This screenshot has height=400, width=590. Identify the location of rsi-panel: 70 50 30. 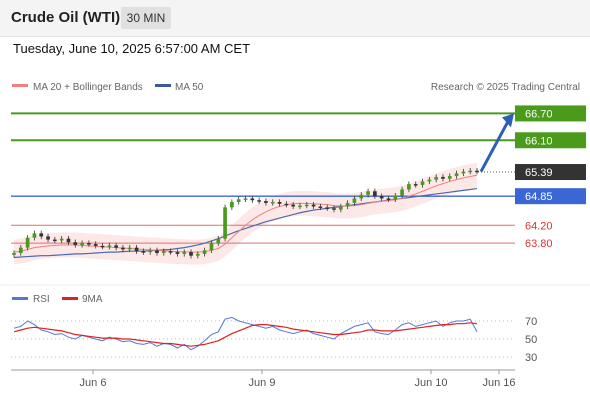
(274, 340).